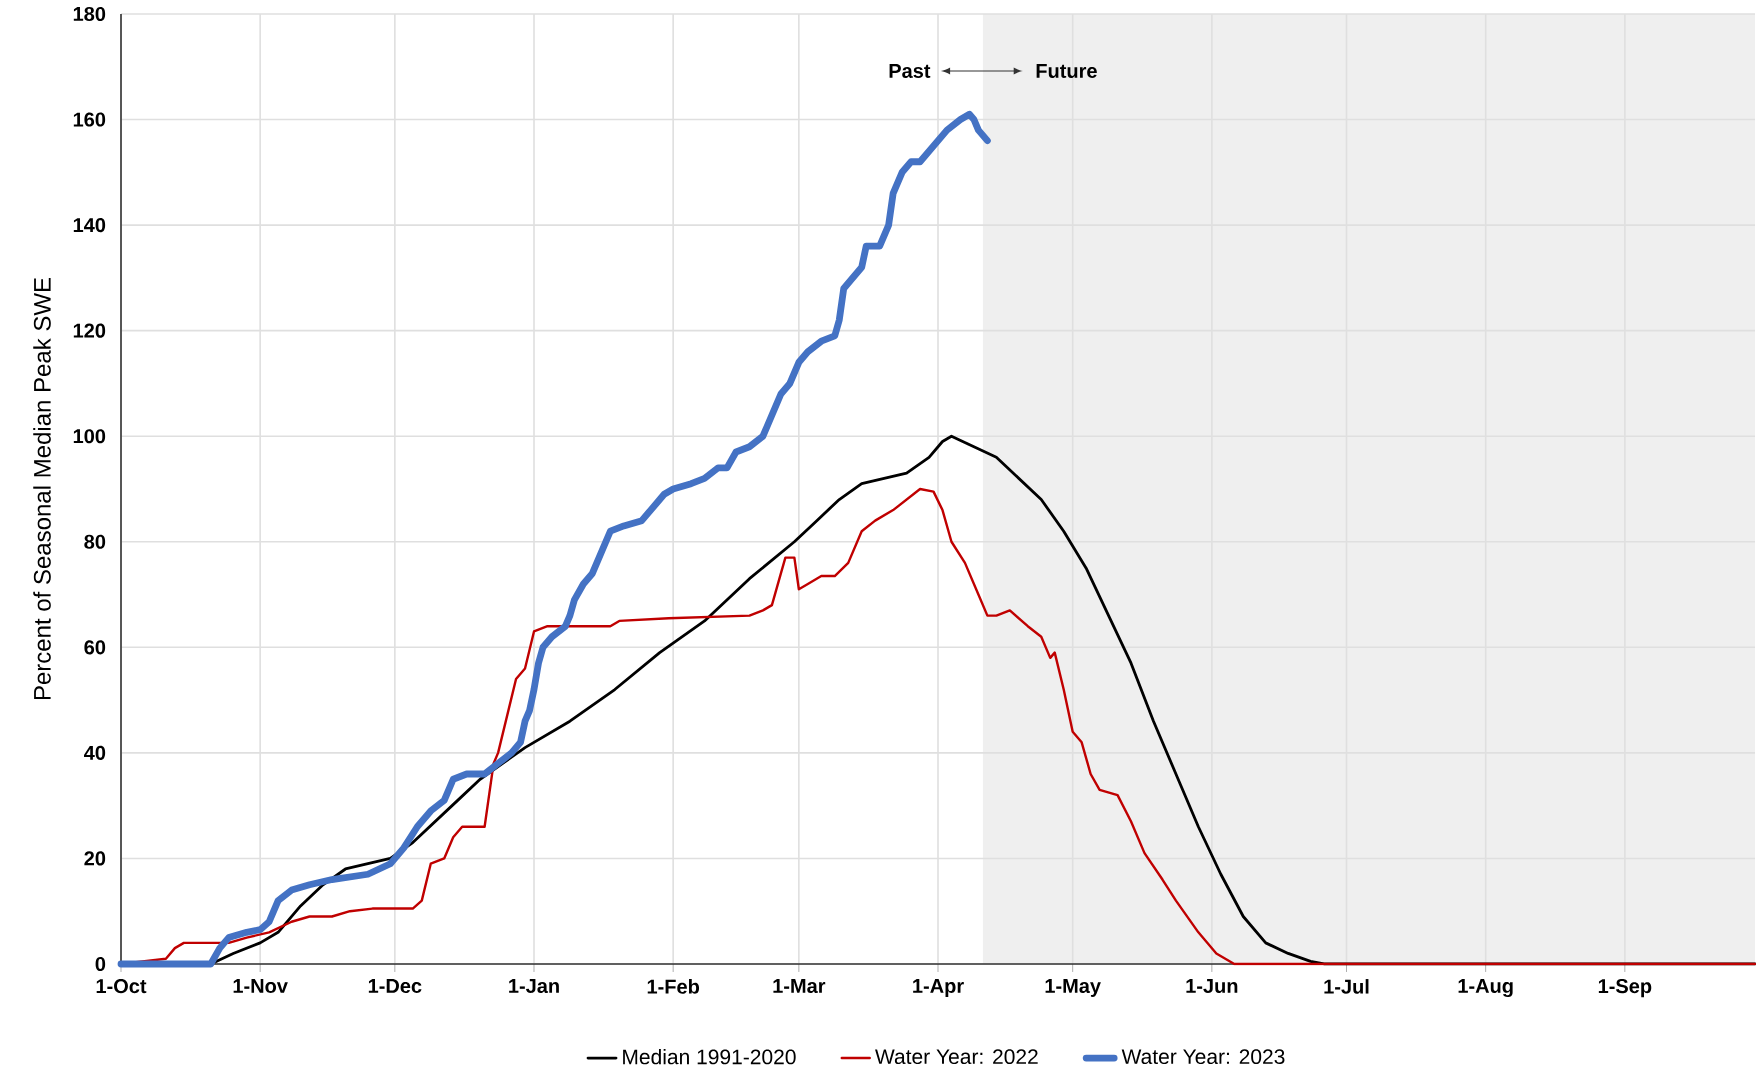 This screenshot has width=1756, height=1074. I want to click on x-tick-label: 1-Feb, so click(673, 986).